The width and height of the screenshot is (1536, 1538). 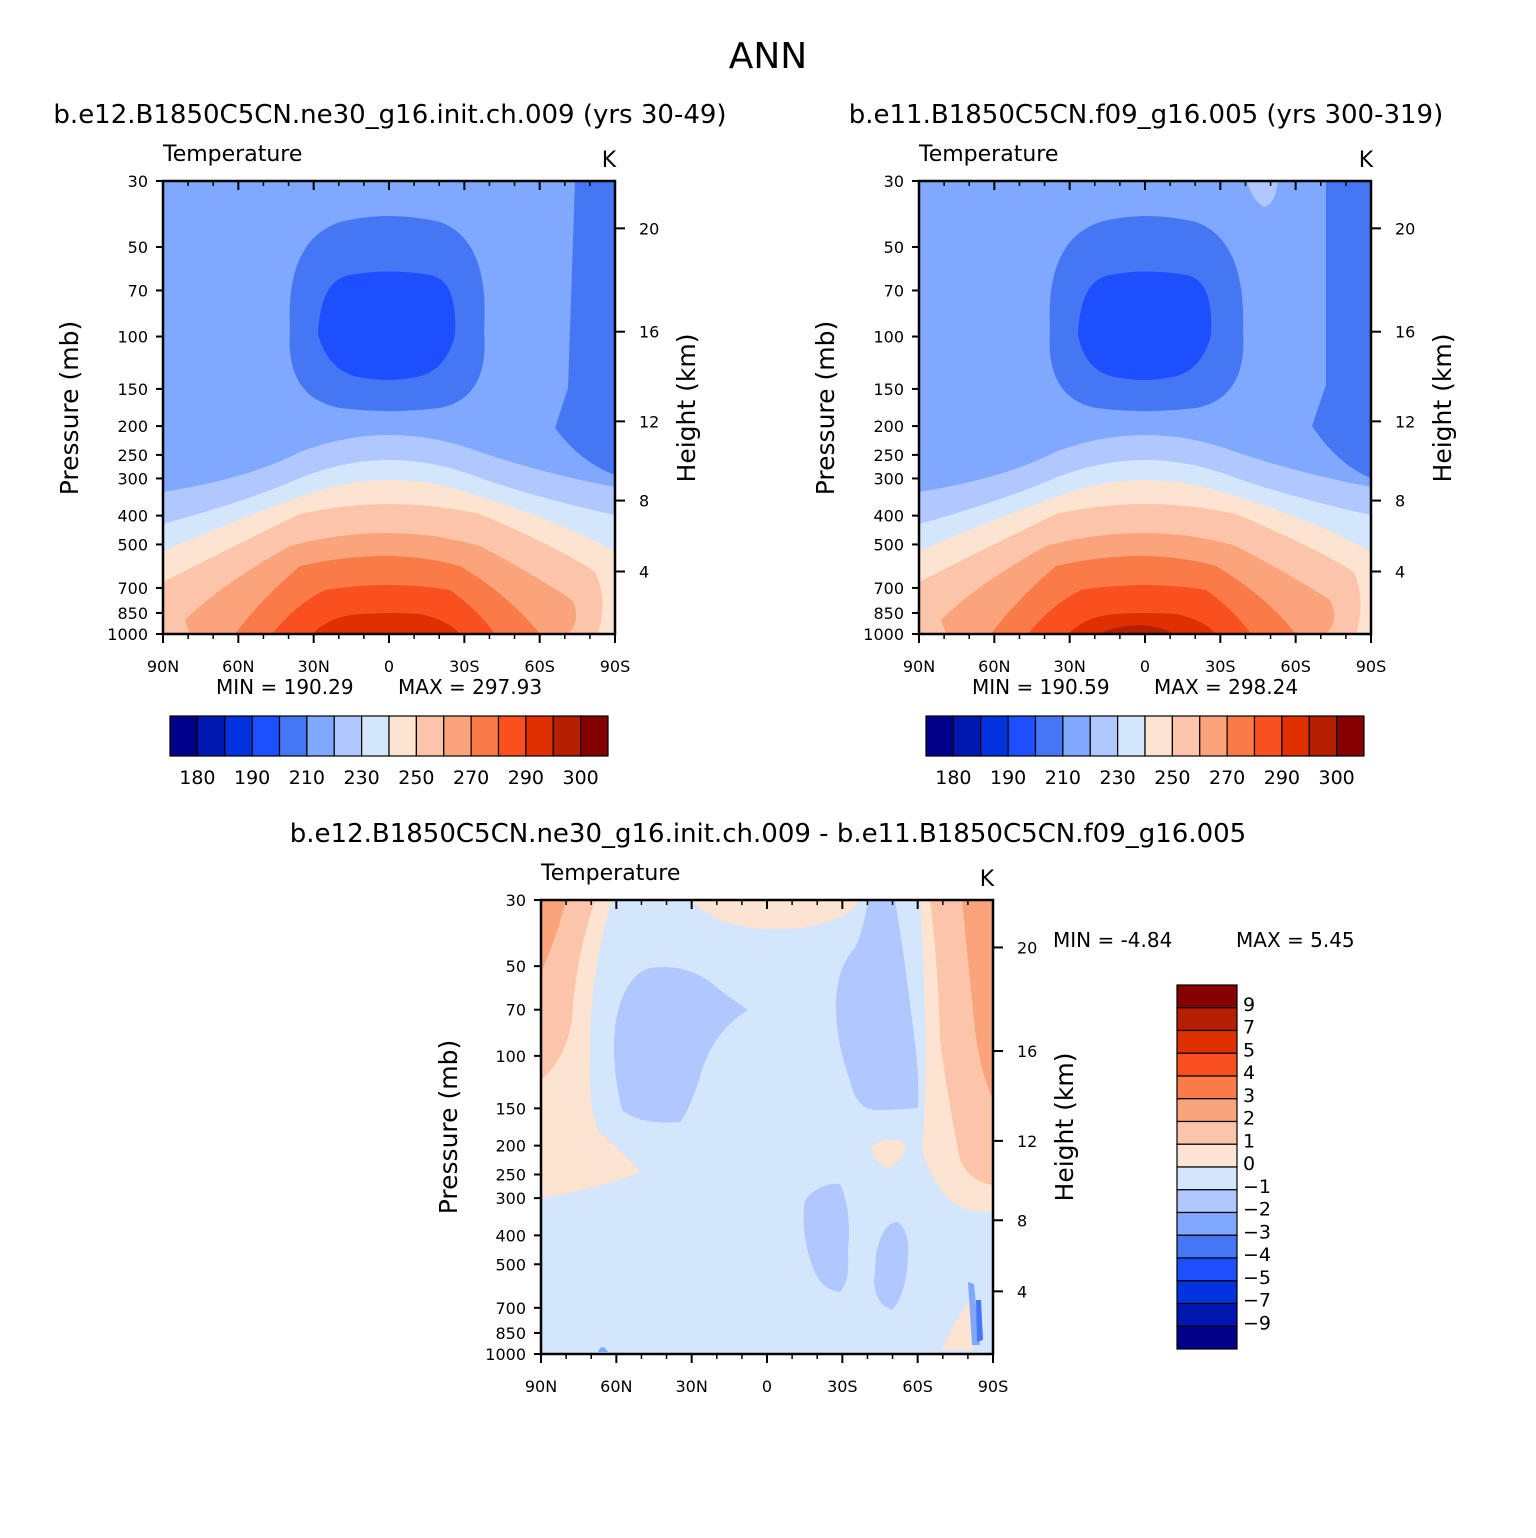 What do you see at coordinates (888, 426) in the screenshot?
I see `y-tick-label: 200` at bounding box center [888, 426].